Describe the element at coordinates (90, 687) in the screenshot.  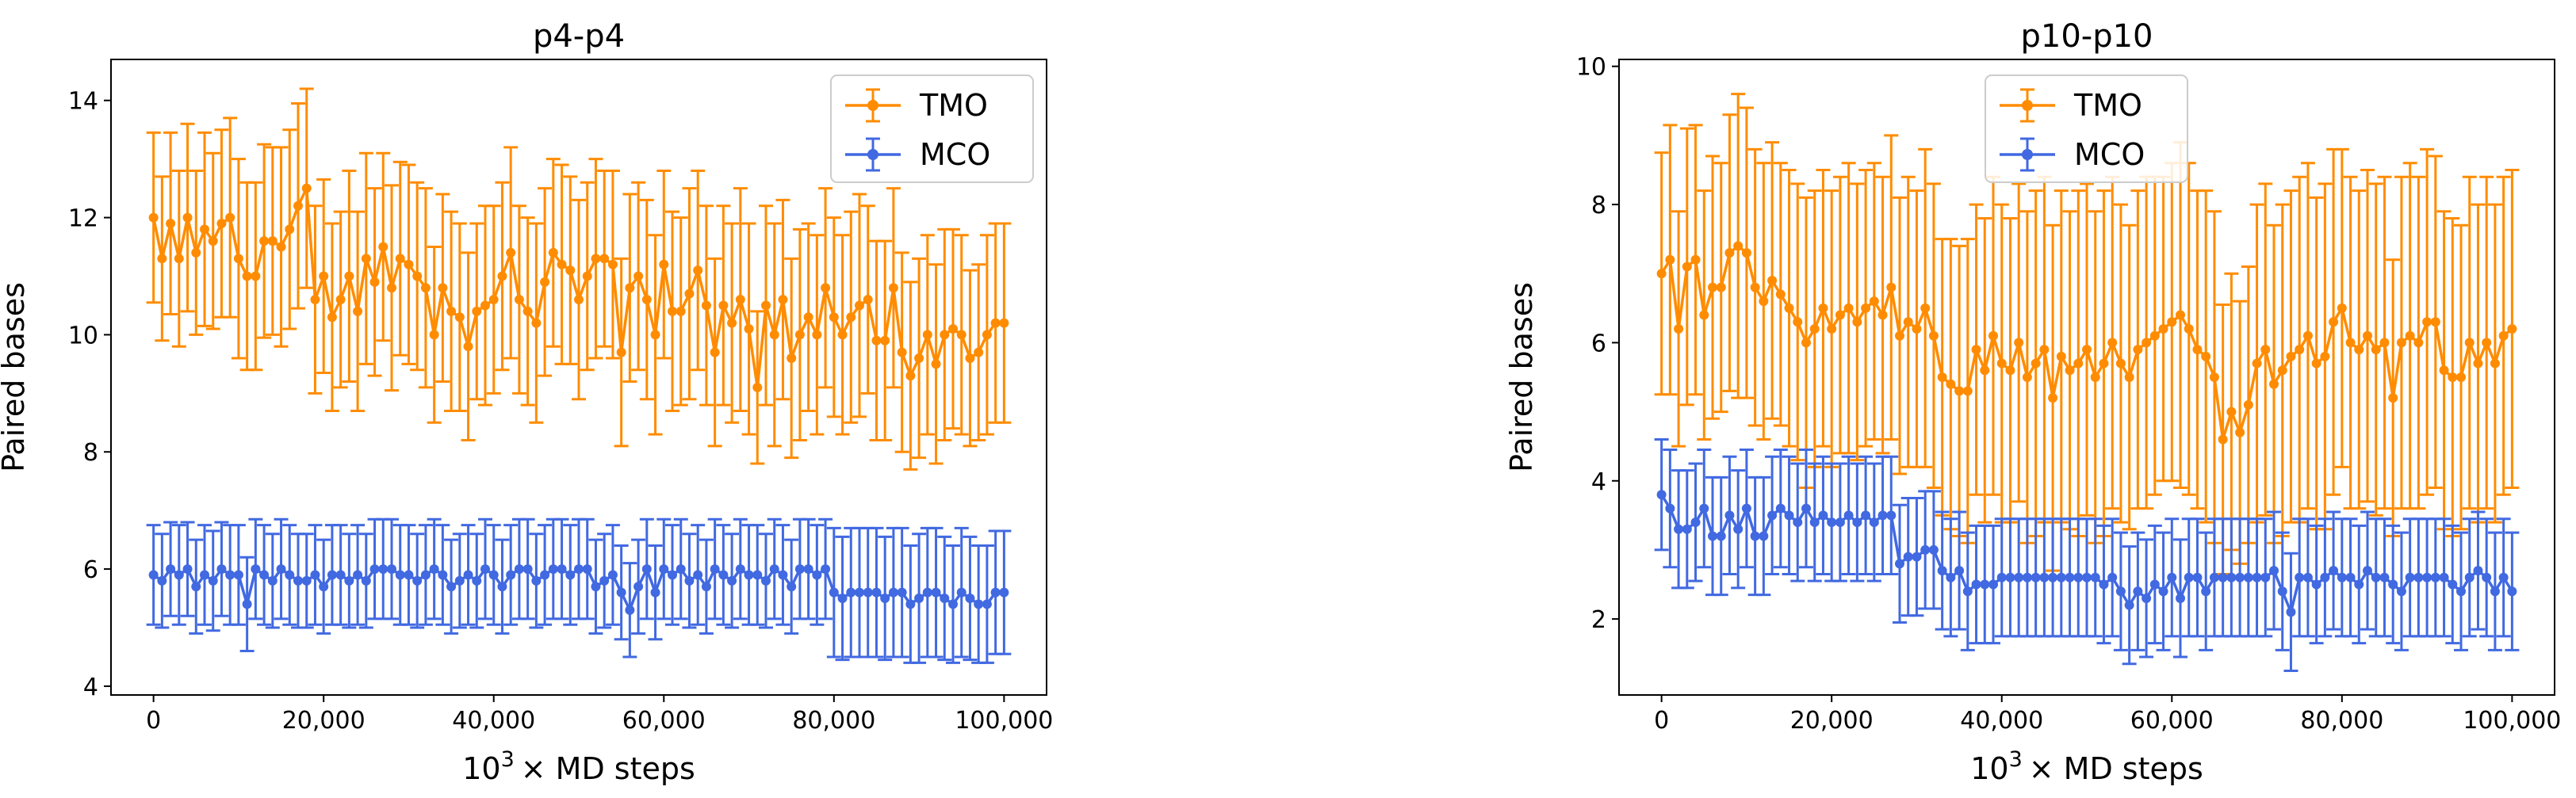
I see `y-tick-label: 4` at that location.